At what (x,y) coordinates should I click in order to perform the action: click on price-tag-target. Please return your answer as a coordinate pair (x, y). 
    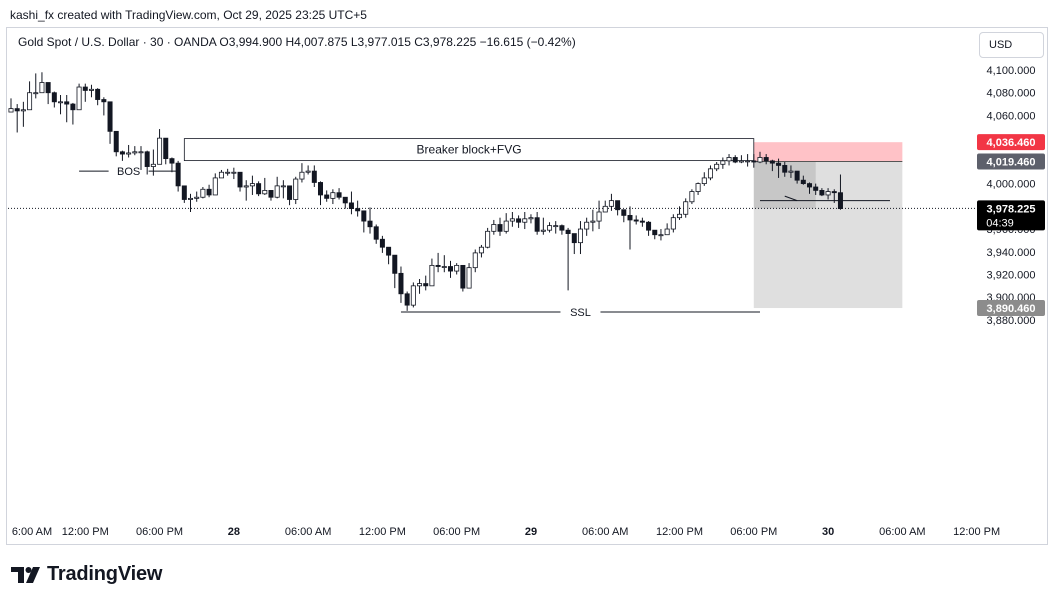
    Looking at the image, I should click on (1011, 308).